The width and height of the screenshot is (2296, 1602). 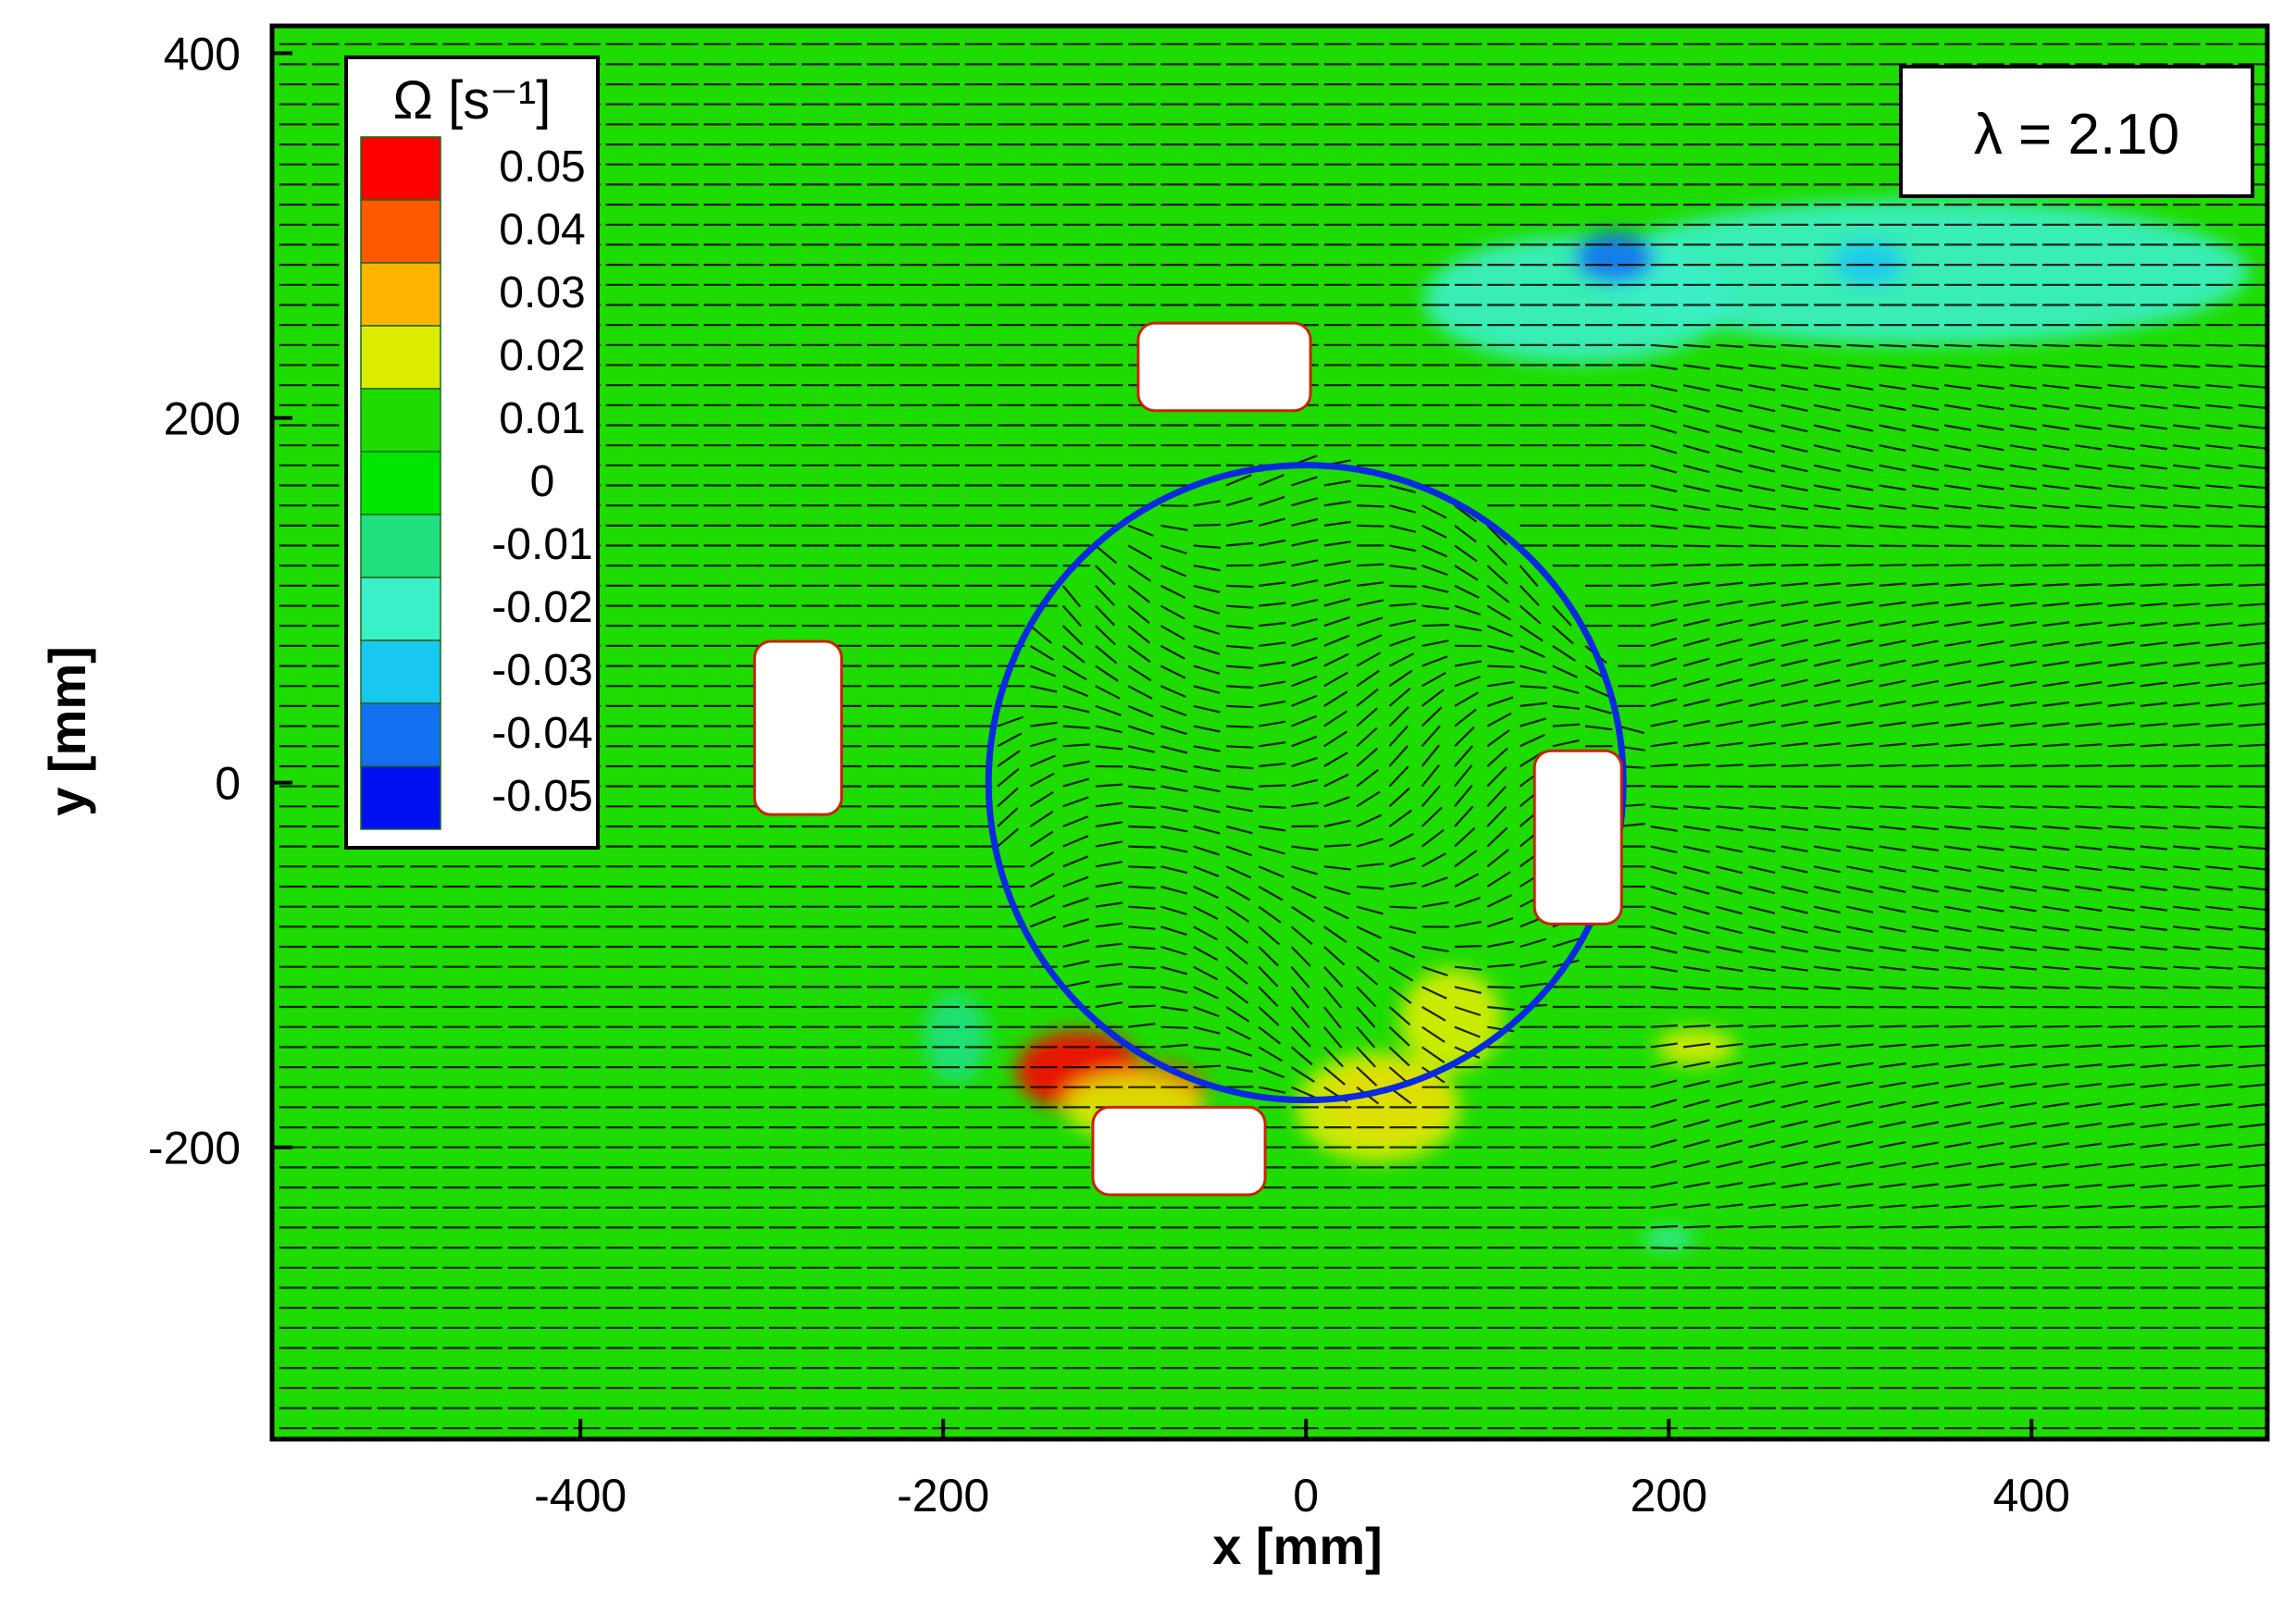 I want to click on x-tick-label: 400, so click(x=2031, y=1496).